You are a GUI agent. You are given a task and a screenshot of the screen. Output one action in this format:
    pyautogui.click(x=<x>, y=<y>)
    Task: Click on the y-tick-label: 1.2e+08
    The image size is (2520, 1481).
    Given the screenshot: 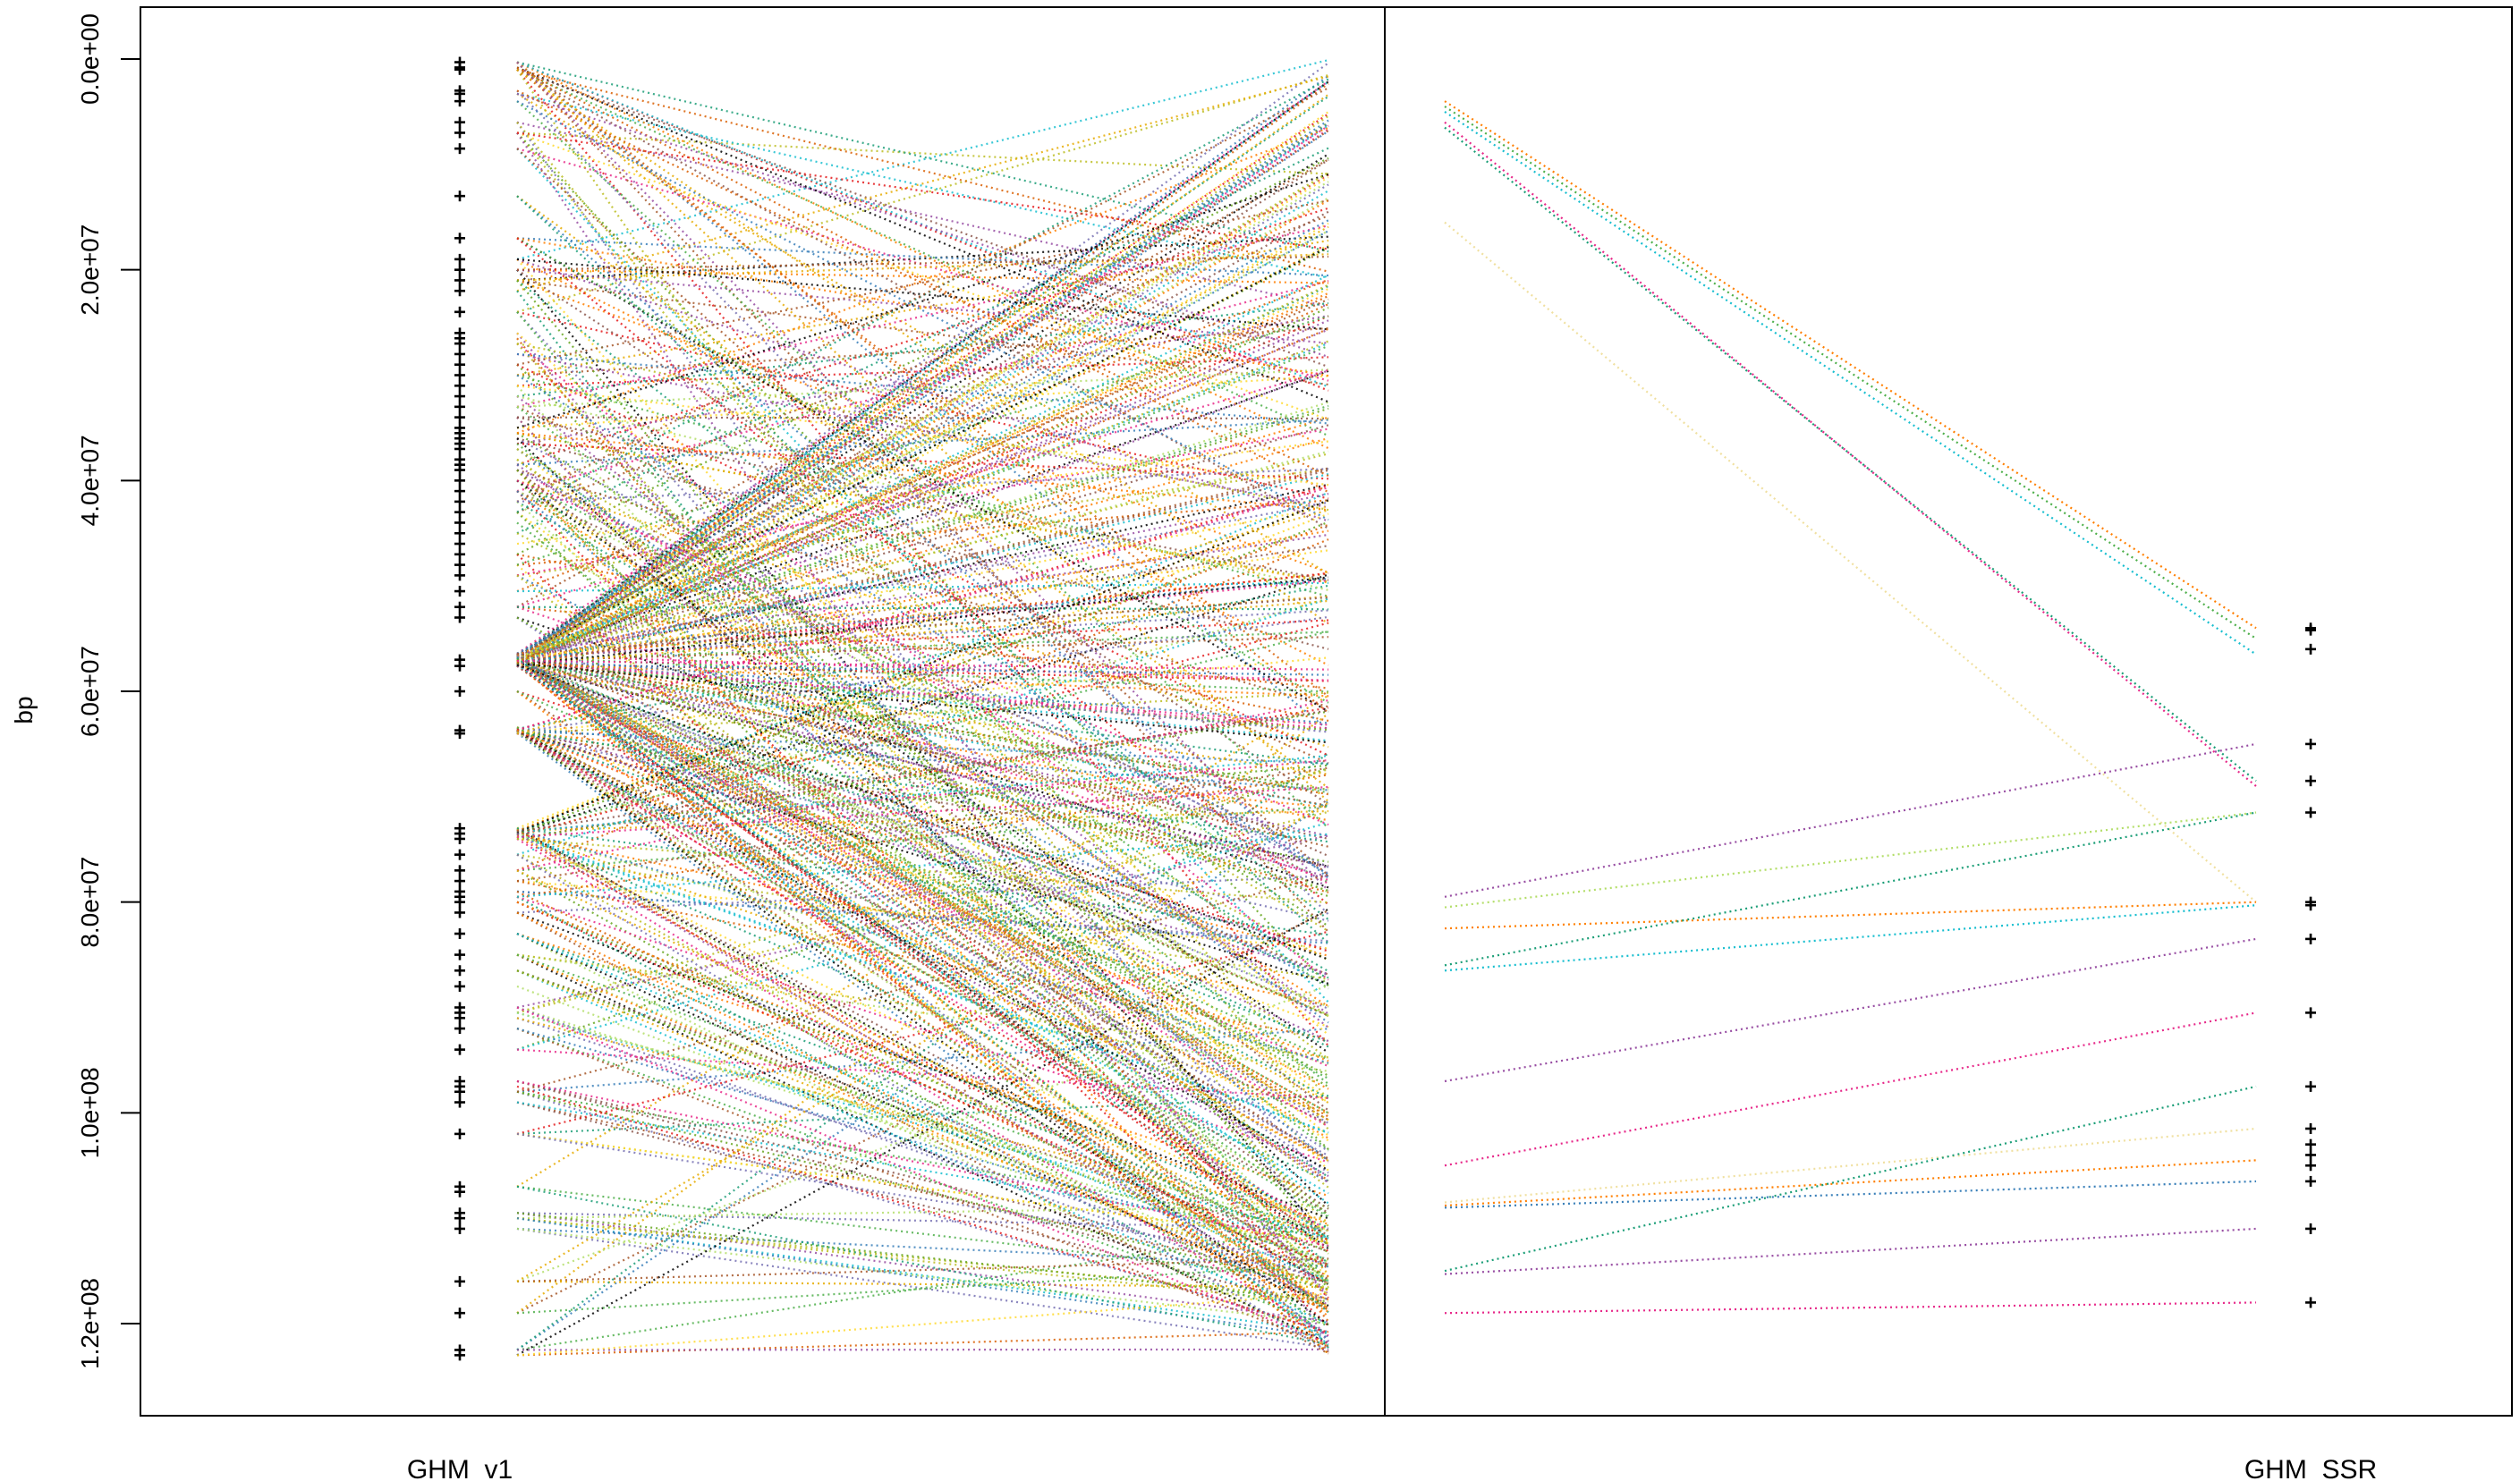 What is the action you would take?
    pyautogui.click(x=90, y=1323)
    